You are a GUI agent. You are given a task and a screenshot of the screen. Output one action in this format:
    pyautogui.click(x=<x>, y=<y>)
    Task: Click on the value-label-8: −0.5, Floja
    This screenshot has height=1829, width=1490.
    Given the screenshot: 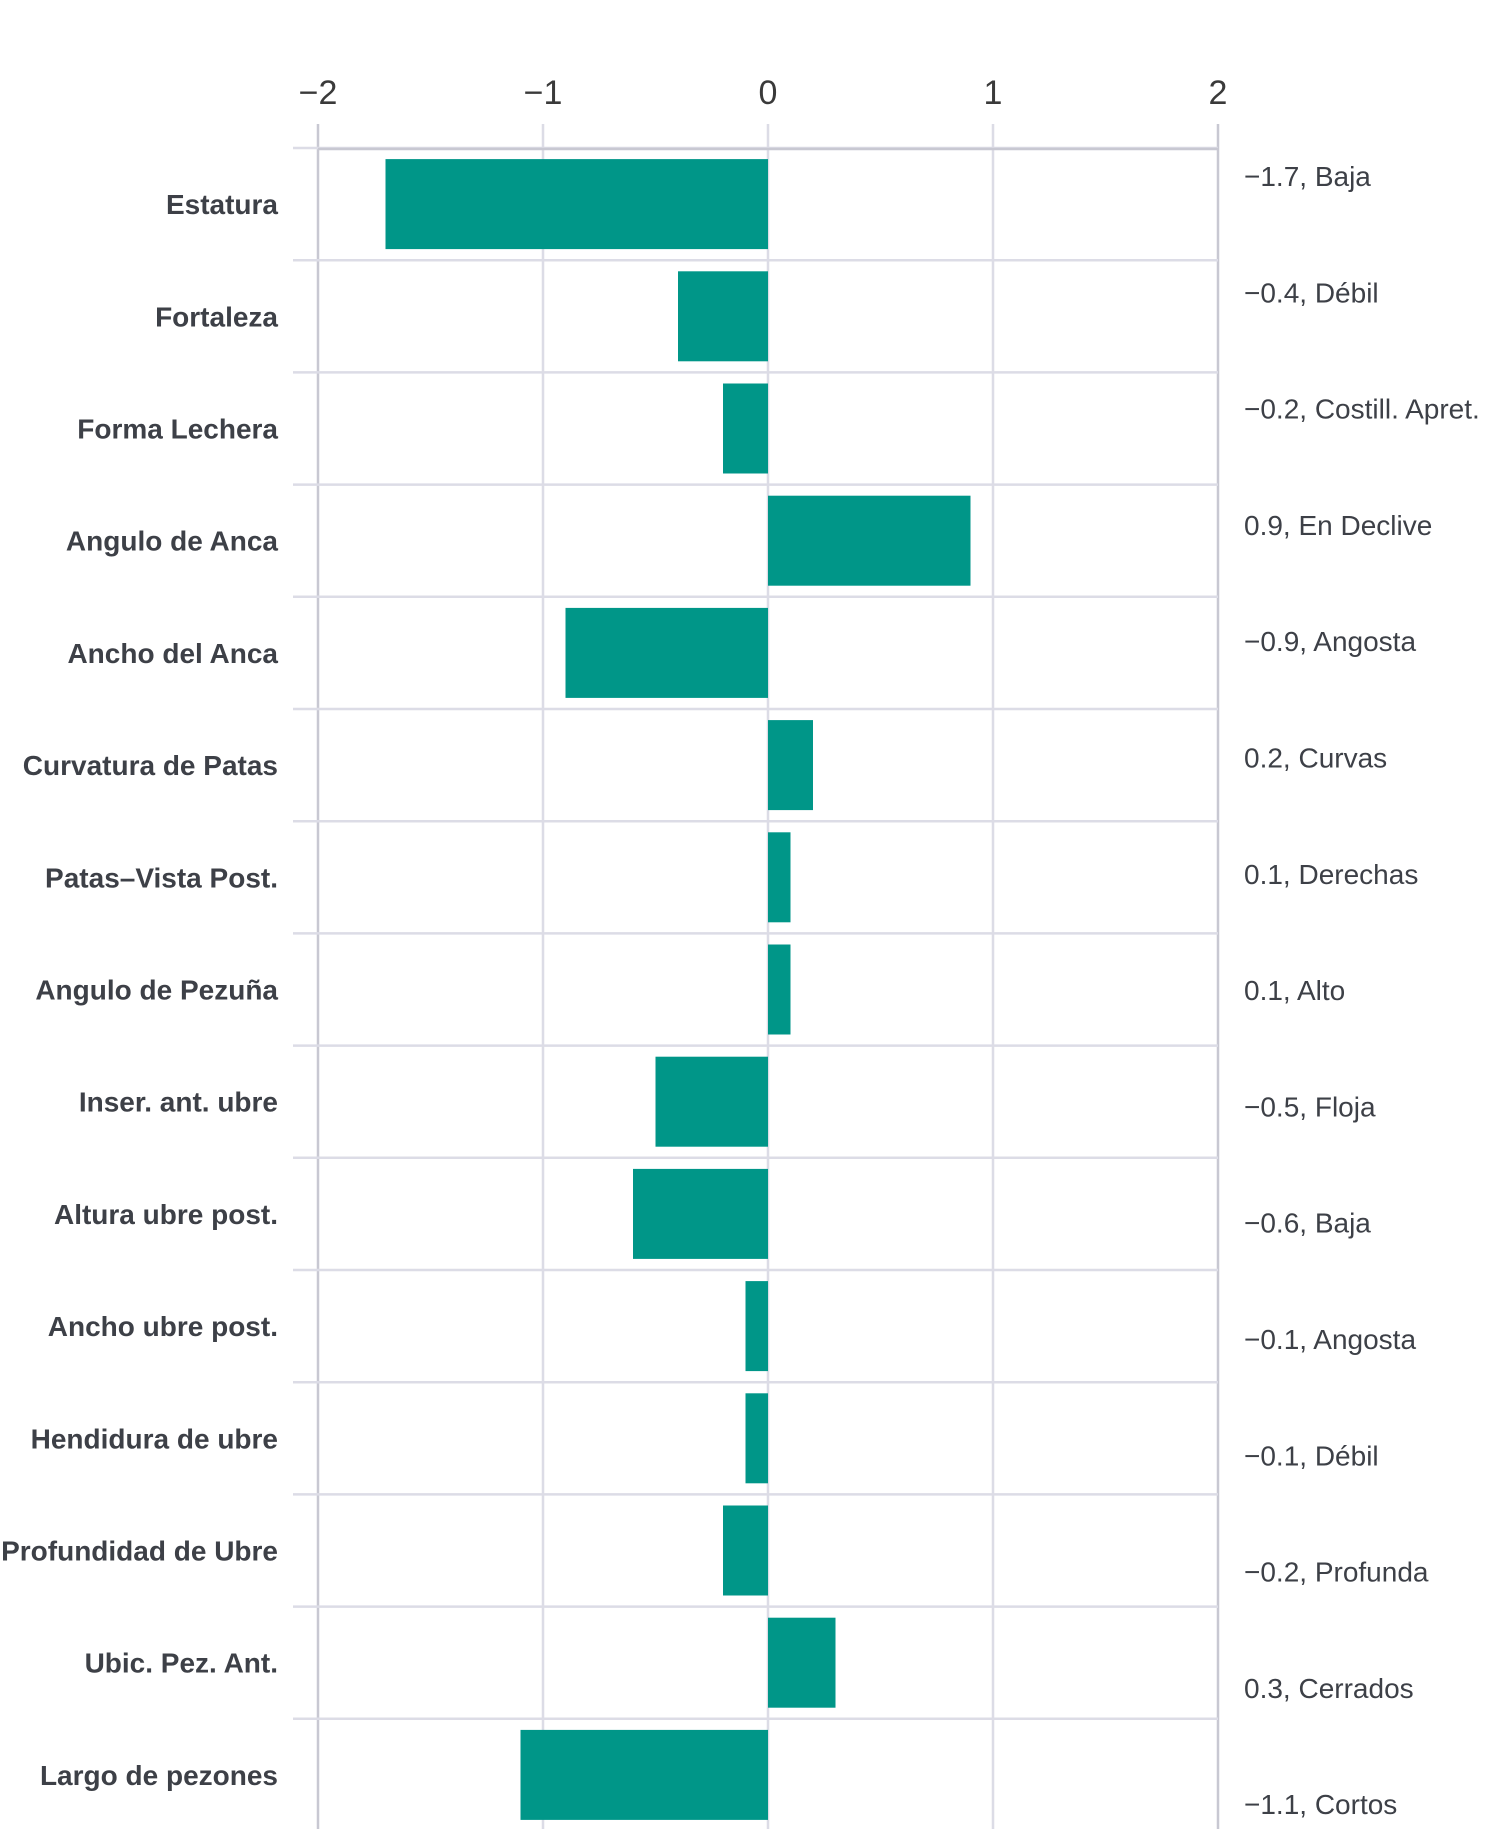 What is the action you would take?
    pyautogui.click(x=1310, y=1106)
    